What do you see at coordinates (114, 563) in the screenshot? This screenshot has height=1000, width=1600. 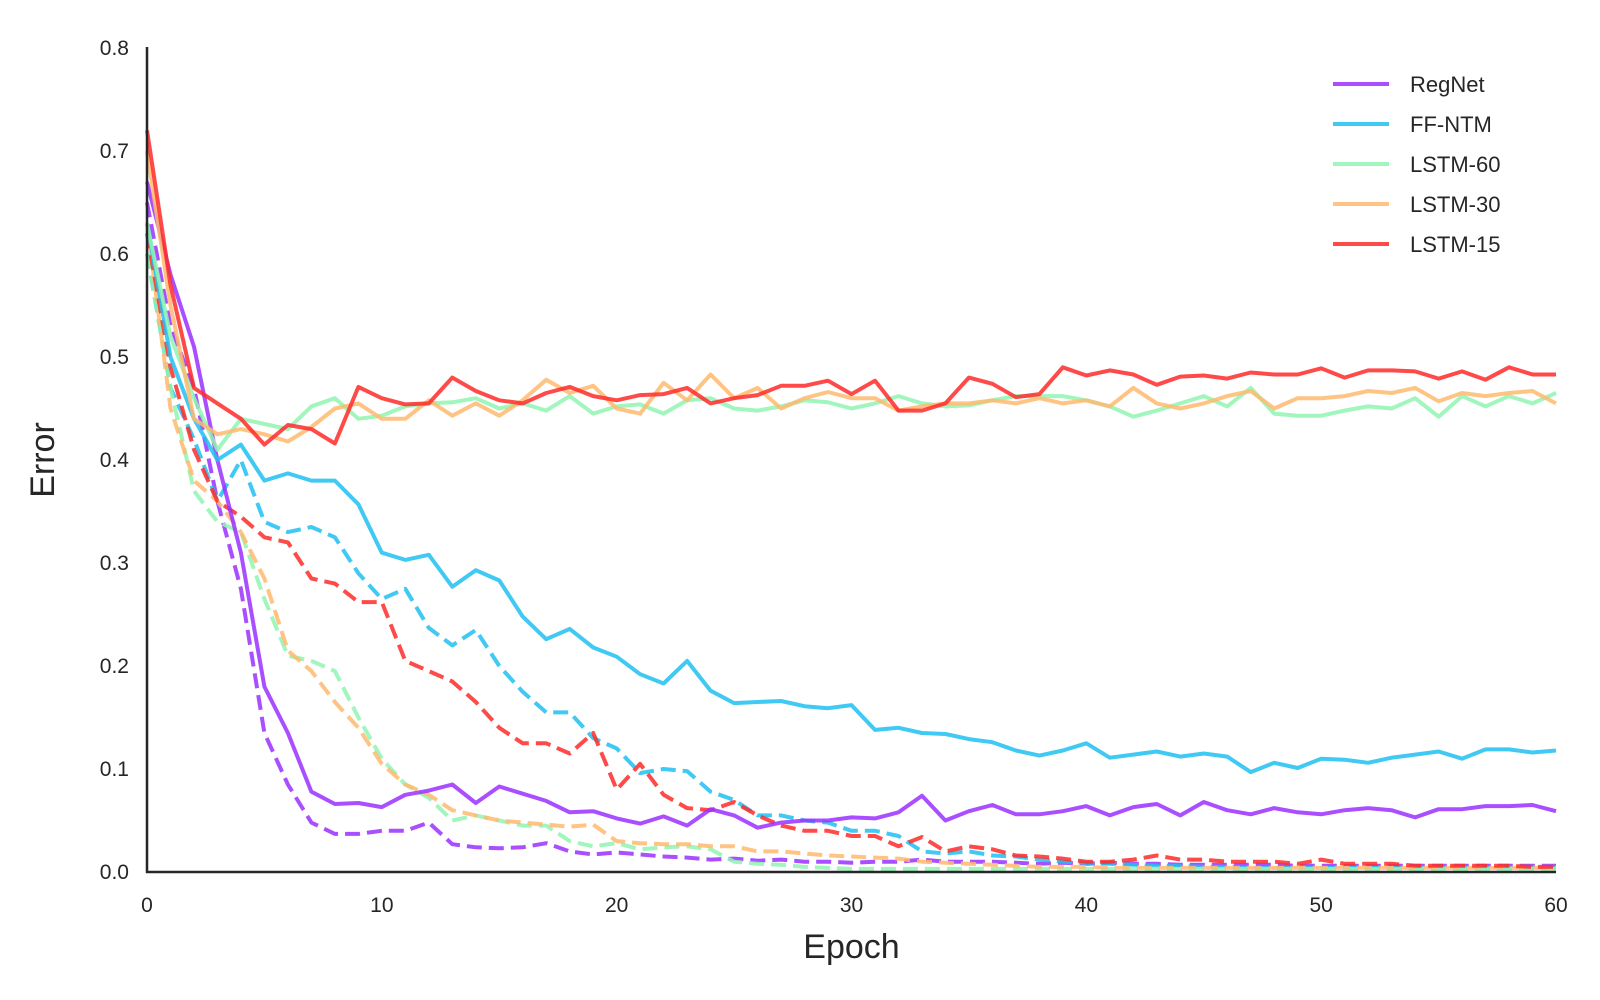 I see `y-tick-label: 0.3` at bounding box center [114, 563].